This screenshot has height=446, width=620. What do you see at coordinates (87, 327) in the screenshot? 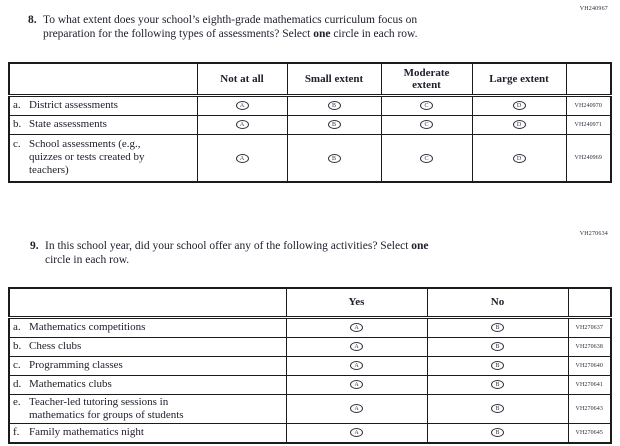
I see `row-label: Mathematics competitions` at bounding box center [87, 327].